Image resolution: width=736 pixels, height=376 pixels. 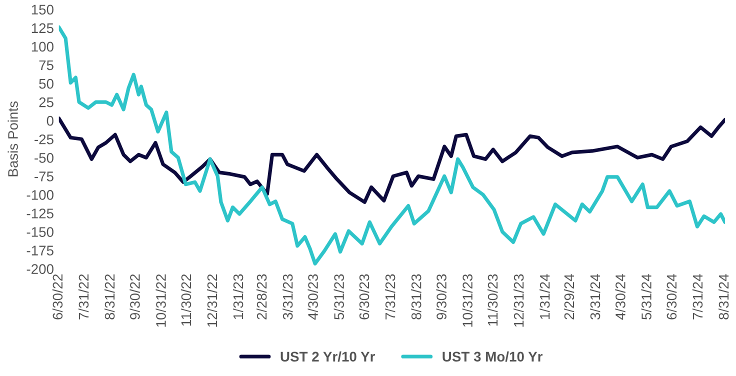 What do you see at coordinates (697, 297) in the screenshot?
I see `x-tick-label: 7/31/24` at bounding box center [697, 297].